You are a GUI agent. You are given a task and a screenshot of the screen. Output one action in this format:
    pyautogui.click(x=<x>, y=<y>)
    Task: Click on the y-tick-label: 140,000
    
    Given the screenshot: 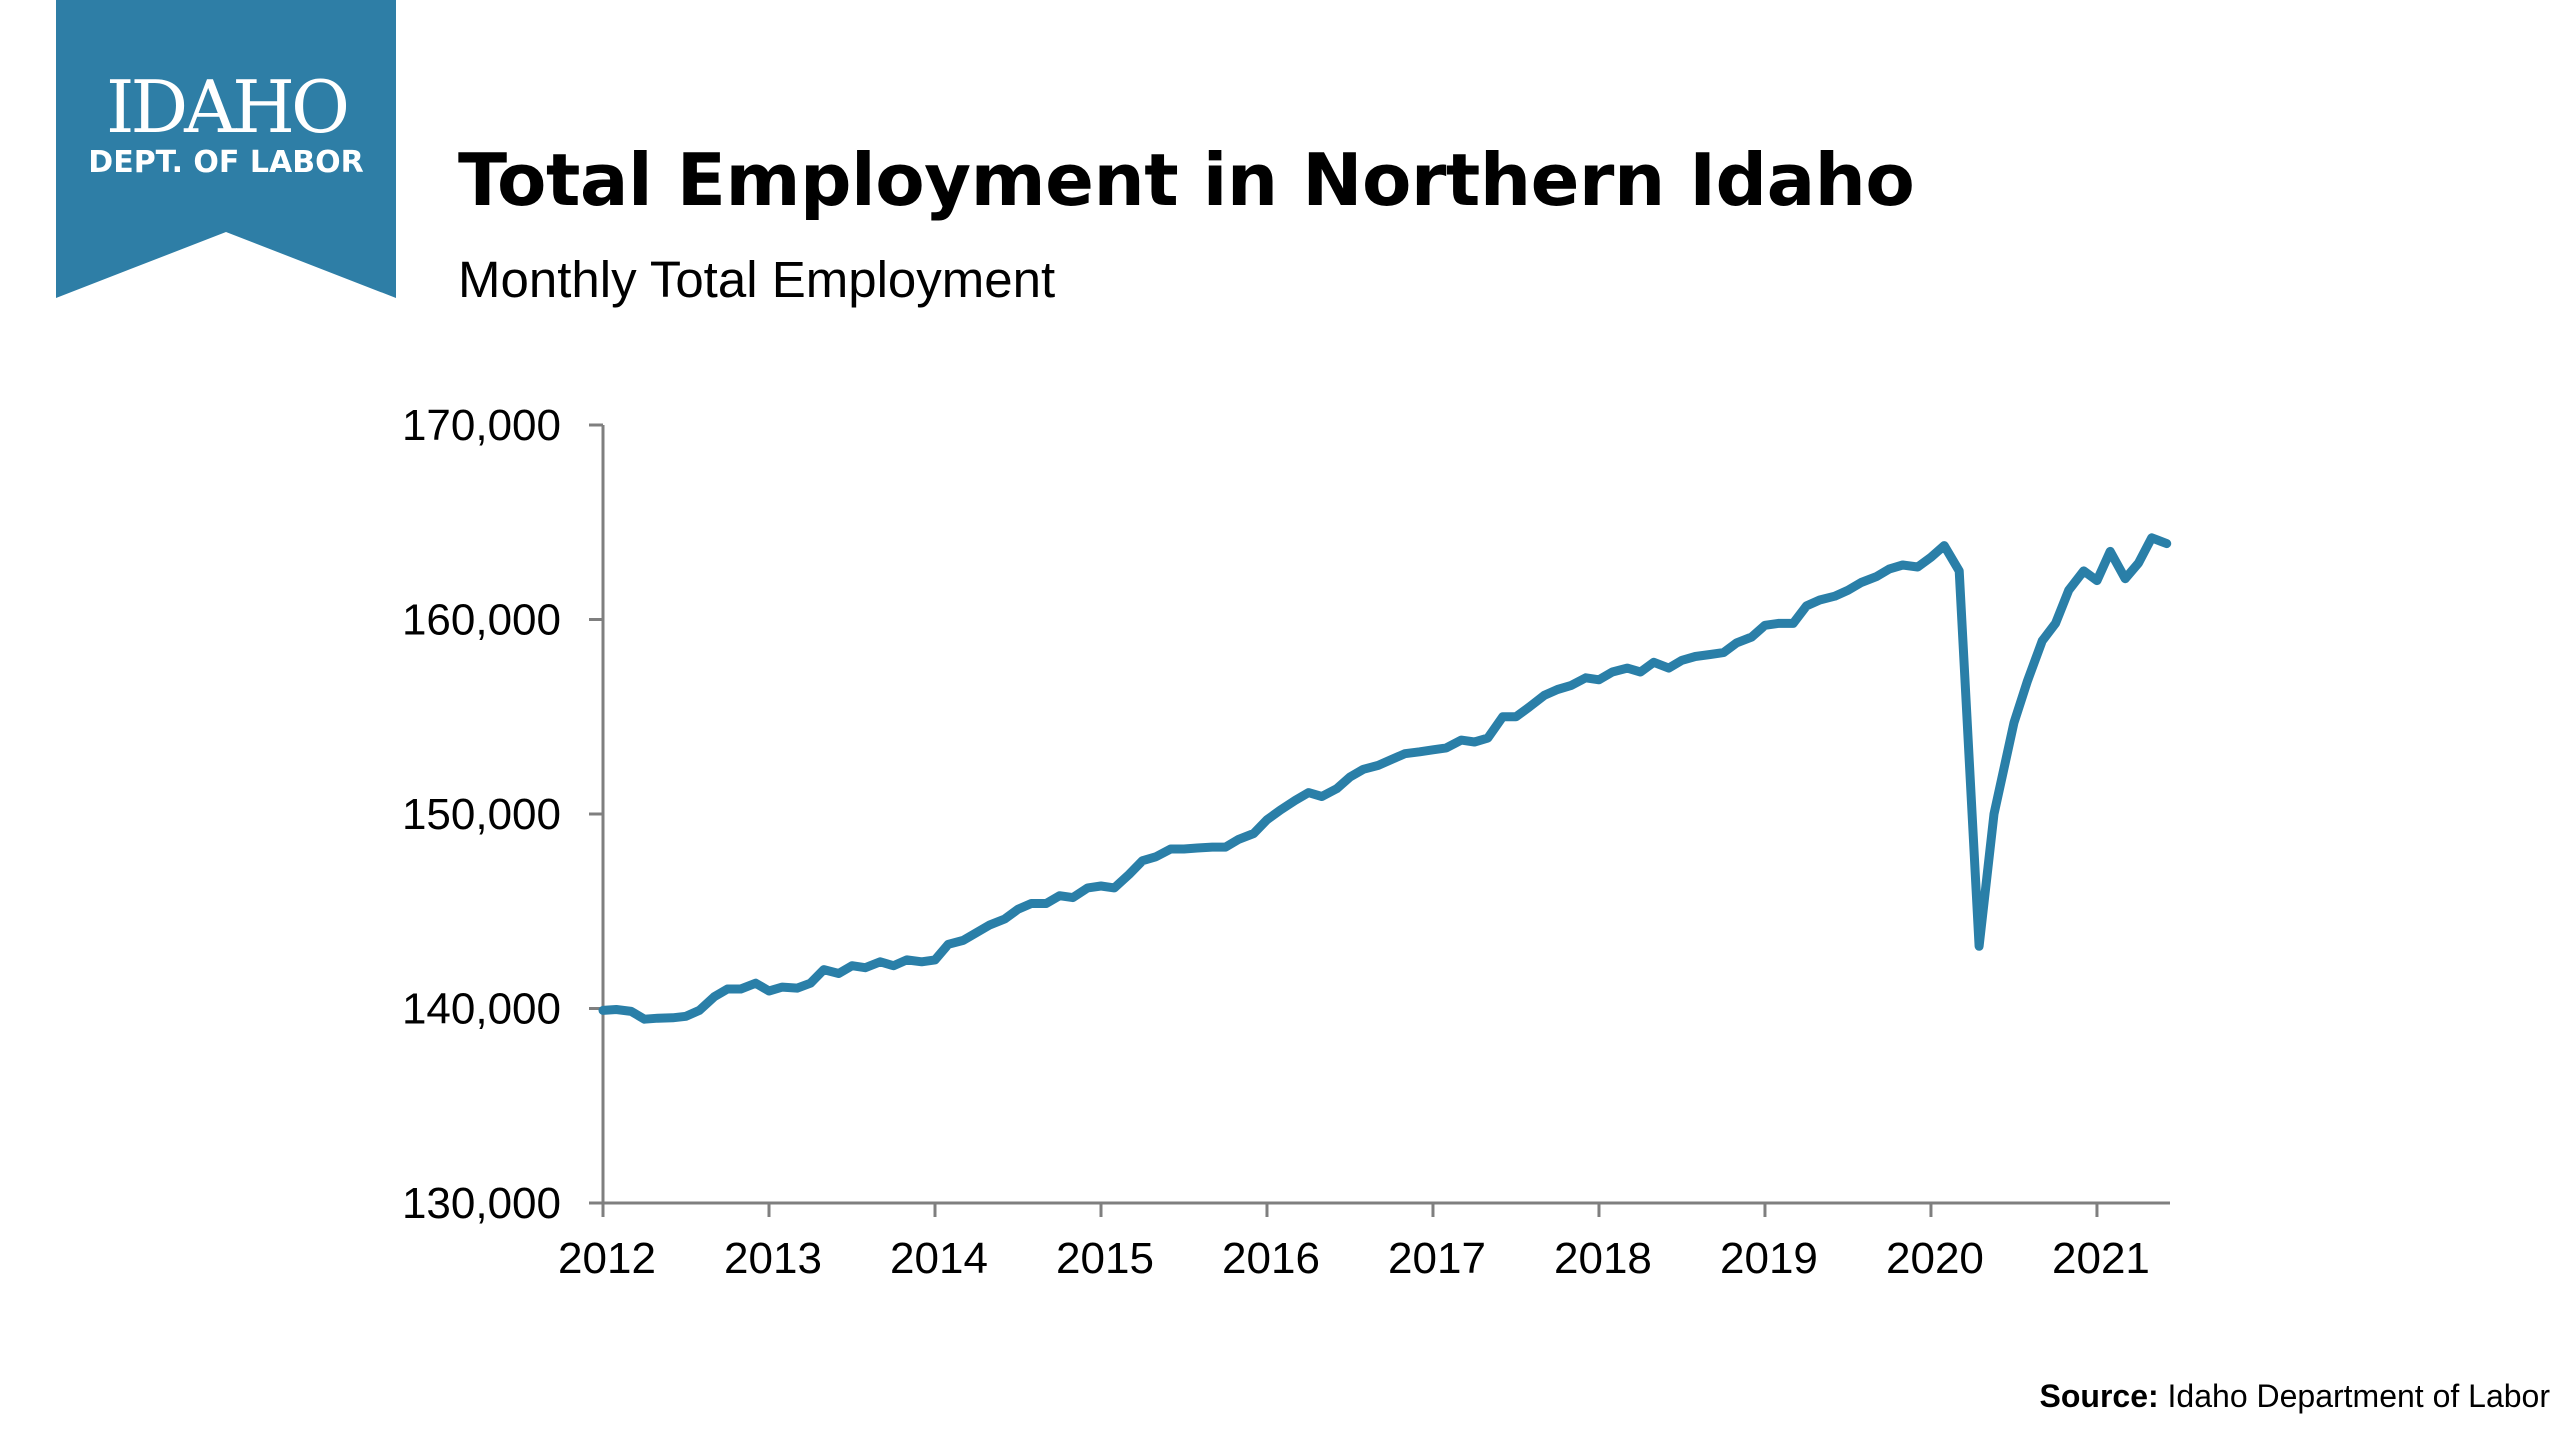 What is the action you would take?
    pyautogui.click(x=481, y=1009)
    